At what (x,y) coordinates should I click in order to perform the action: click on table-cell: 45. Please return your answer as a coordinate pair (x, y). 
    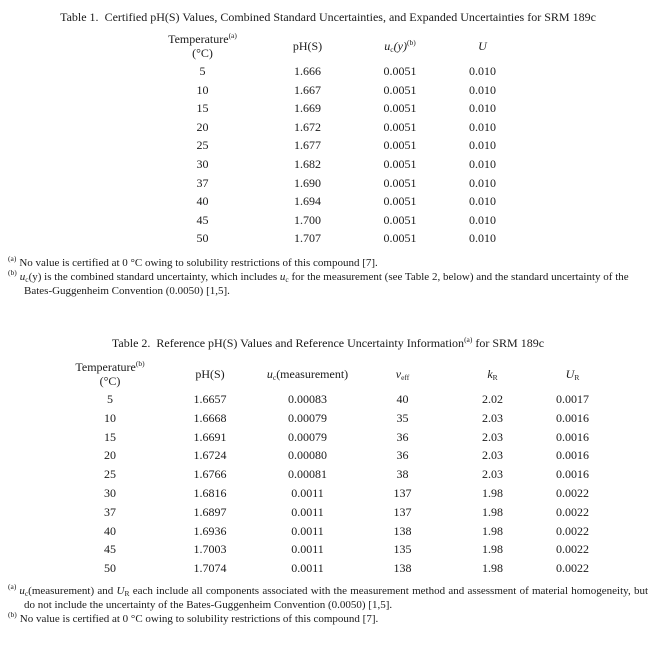
    Looking at the image, I should click on (202, 219).